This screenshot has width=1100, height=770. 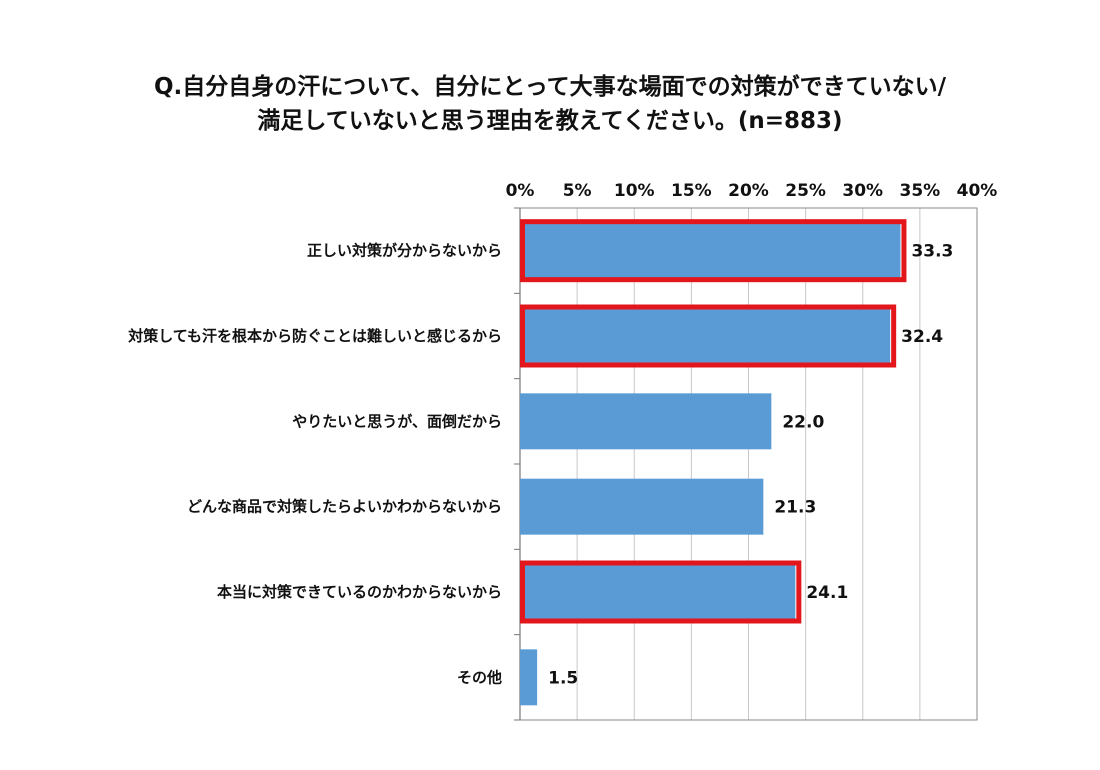 I want to click on category-label: 対策しても汗を根本から防ぐことは難しいと感じるから, so click(x=314, y=336).